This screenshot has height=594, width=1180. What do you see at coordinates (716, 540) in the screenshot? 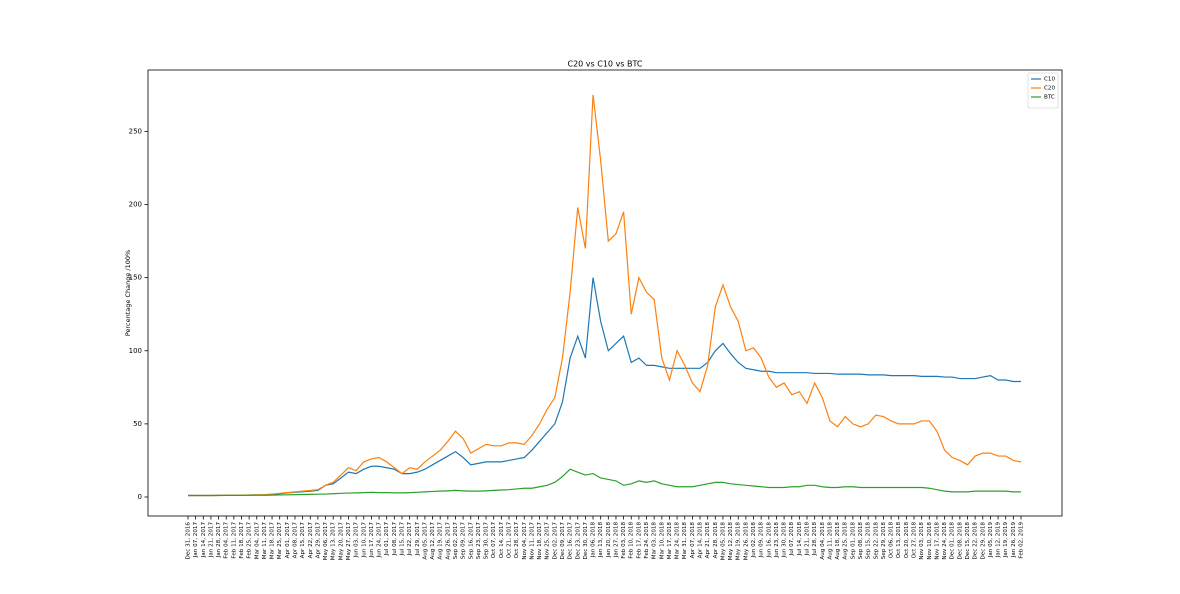
I see `x-tick-label: Apr 28, 2018` at bounding box center [716, 540].